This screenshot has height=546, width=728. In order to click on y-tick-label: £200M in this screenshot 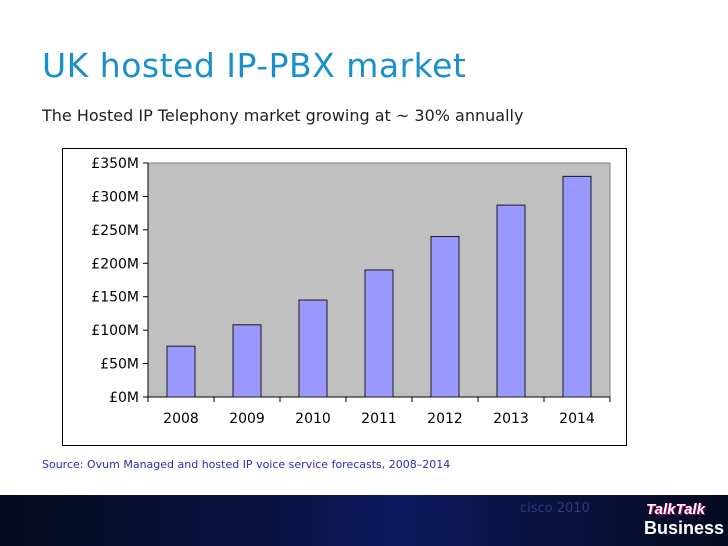, I will do `click(115, 264)`.